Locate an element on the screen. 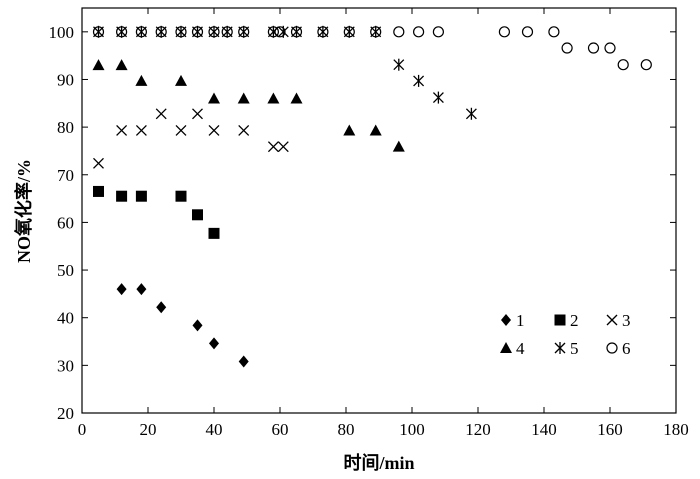 Image resolution: width=700 pixels, height=479 pixels. x-axis-label: 时间/min is located at coordinates (378, 463).